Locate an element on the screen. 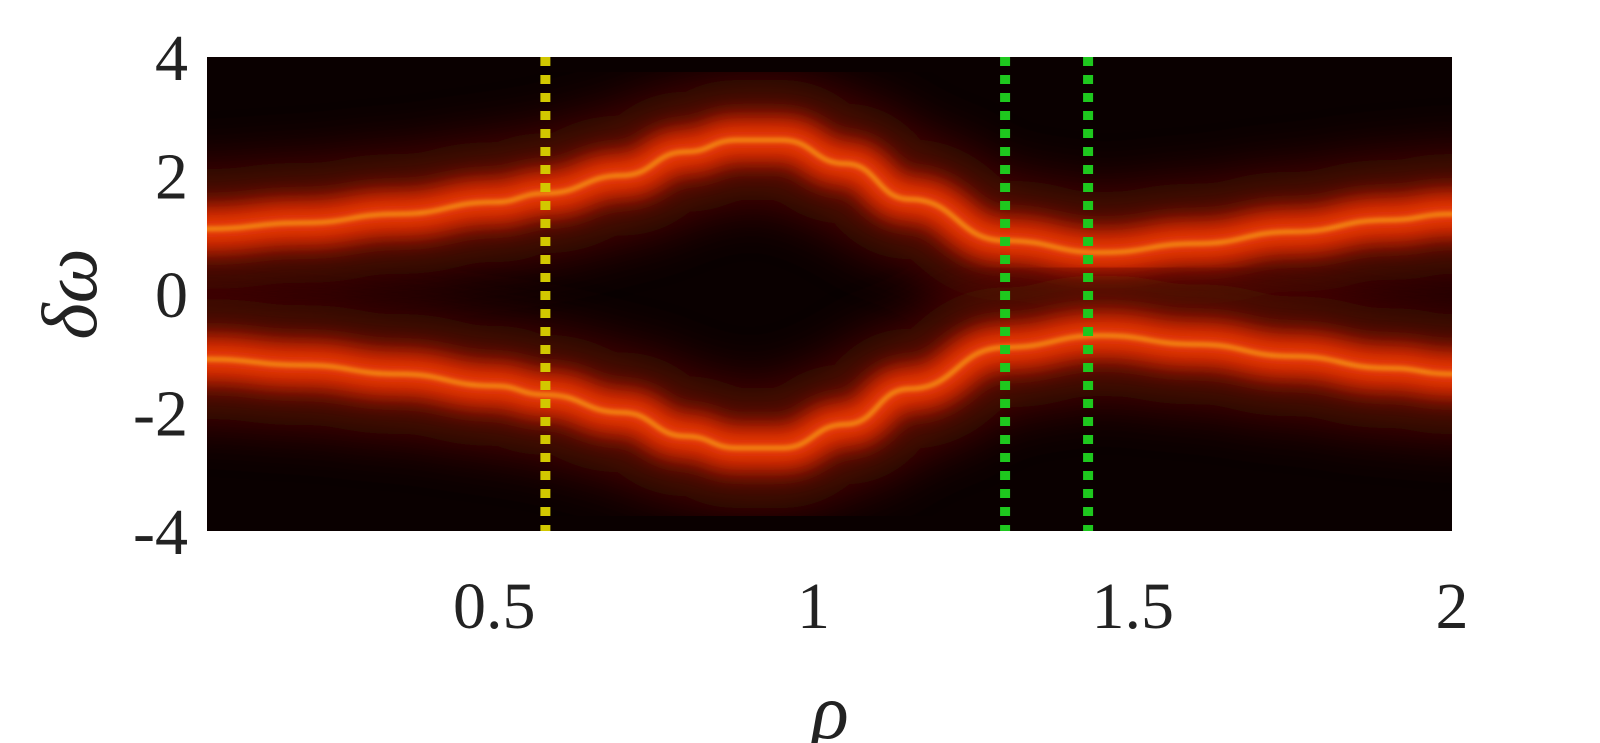 The height and width of the screenshot is (743, 1600). y-tick-label: 2 is located at coordinates (171, 177).